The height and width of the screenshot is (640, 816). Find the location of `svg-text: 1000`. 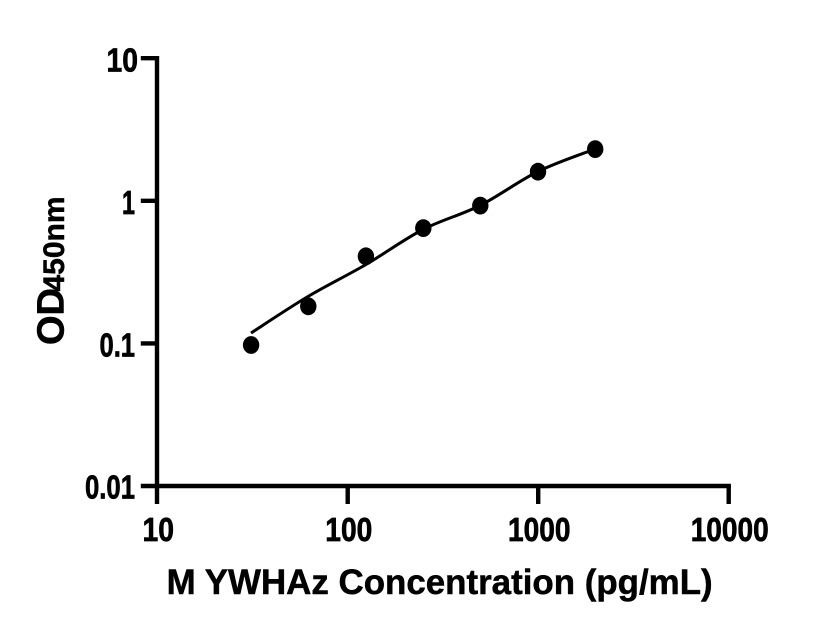

svg-text: 1000 is located at coordinates (539, 530).